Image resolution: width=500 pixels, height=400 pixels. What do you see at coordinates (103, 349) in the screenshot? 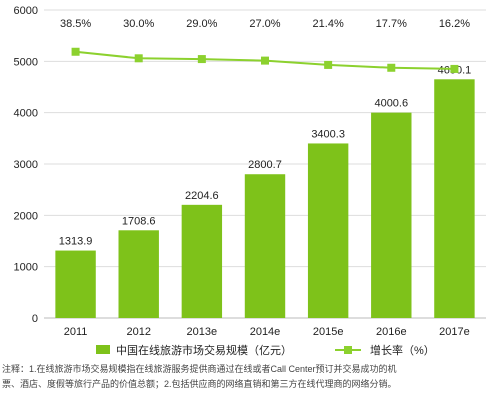
I see `legend-bar-swatch` at bounding box center [103, 349].